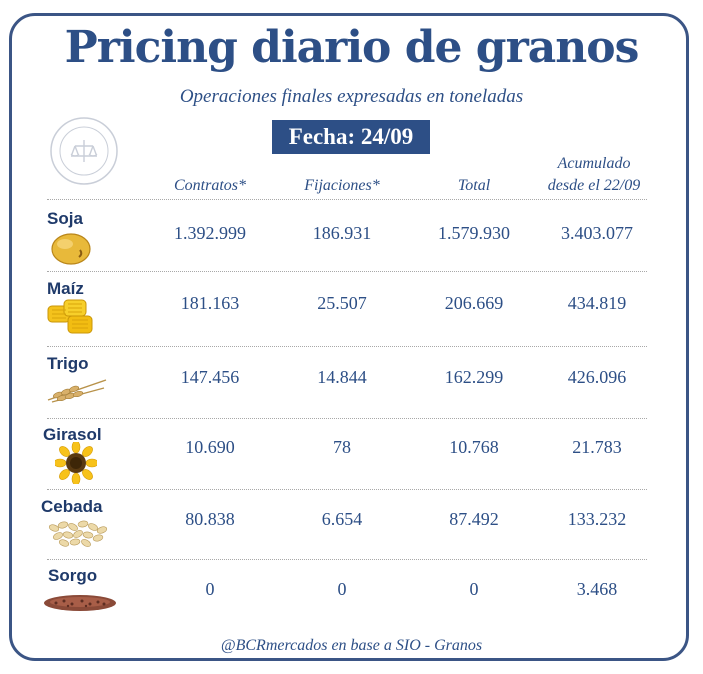 Image resolution: width=703 pixels, height=674 pixels. I want to click on cell-acumulado: 3.403.077, so click(597, 233).